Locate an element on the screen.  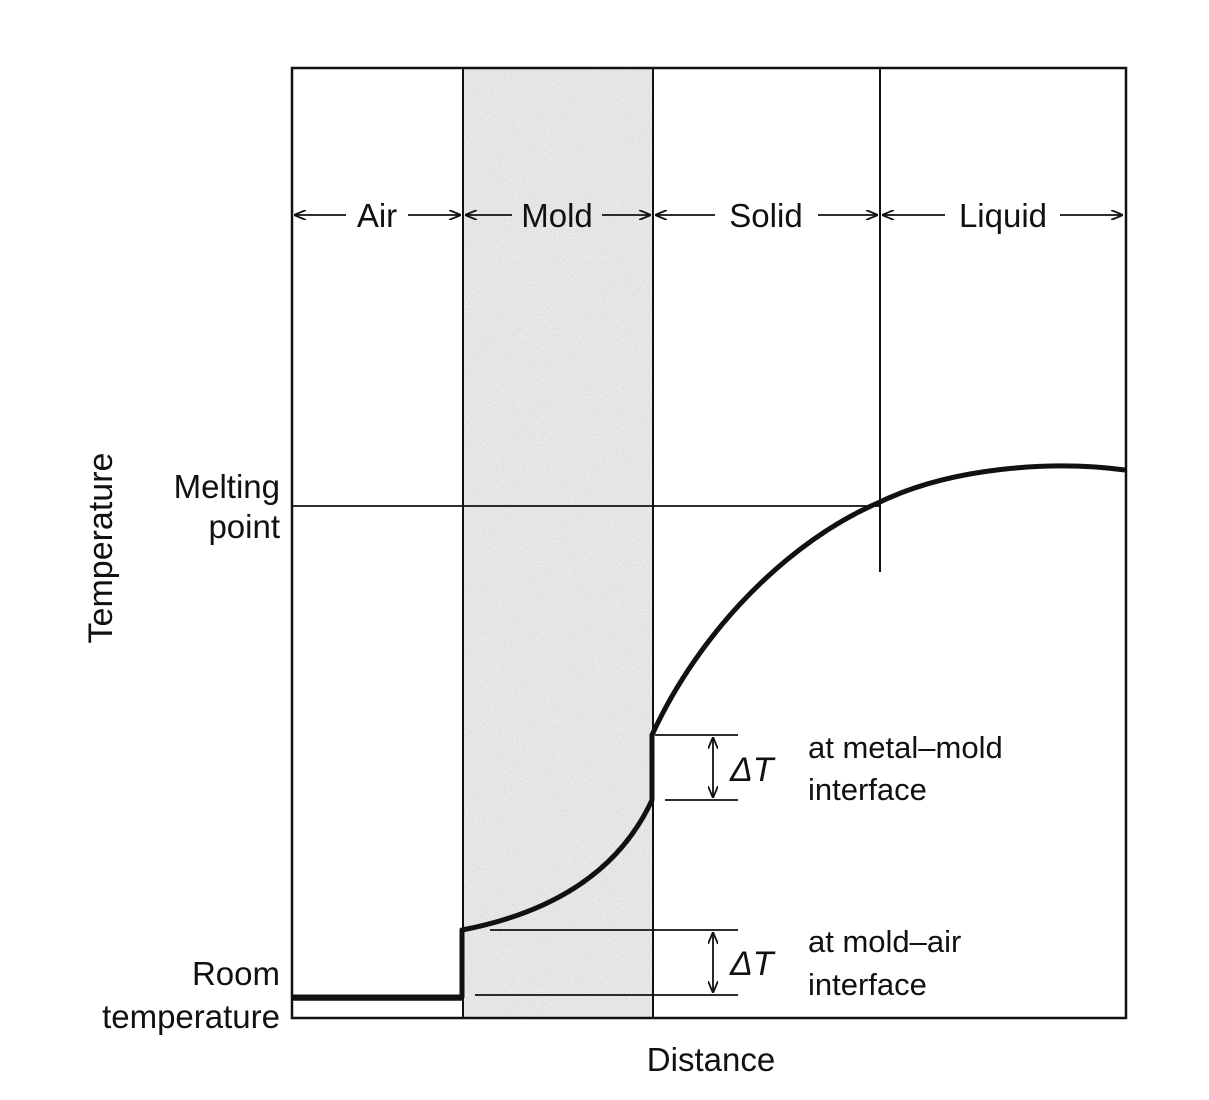
room-temperature-label-line1: Room is located at coordinates (236, 973).